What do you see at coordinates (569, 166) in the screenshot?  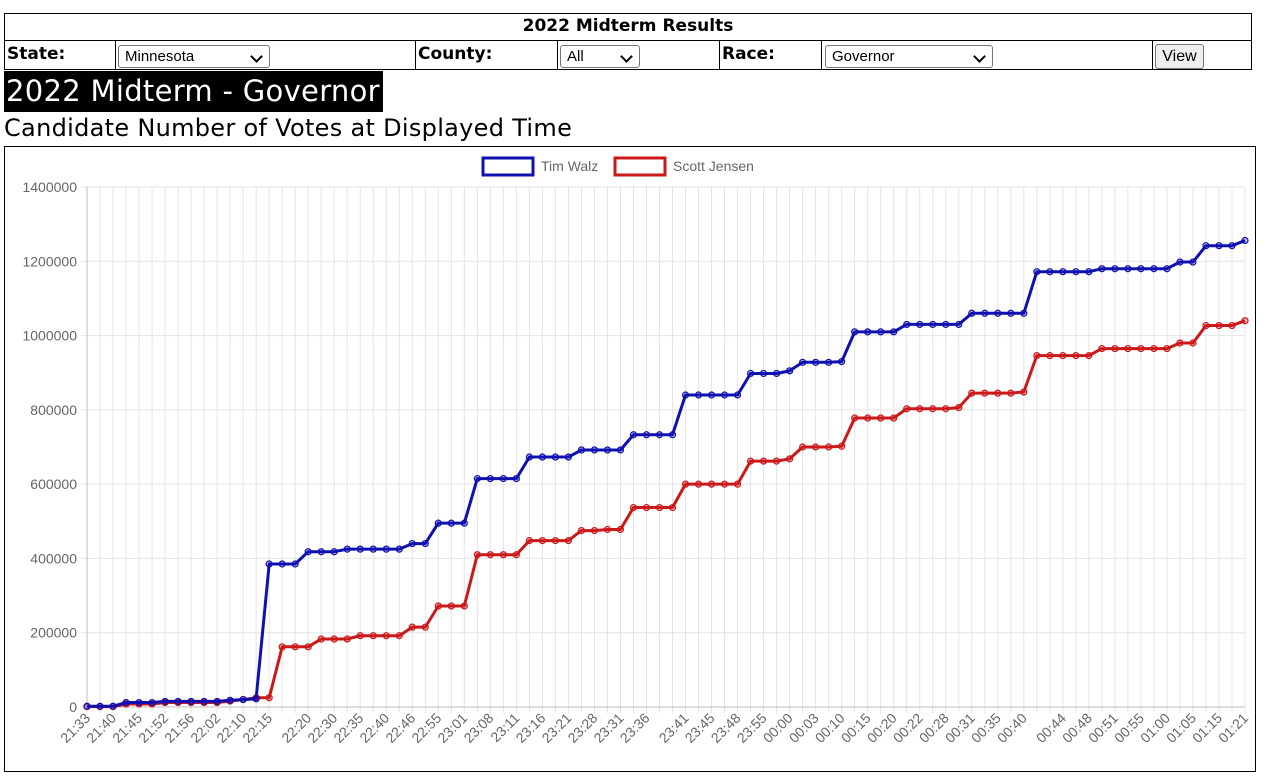 I see `legend-label: Tim Walz` at bounding box center [569, 166].